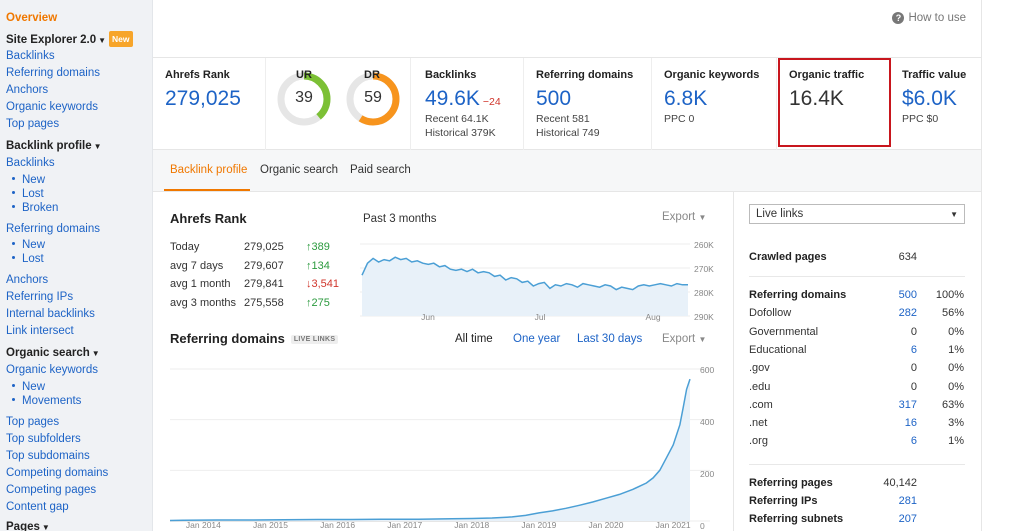  I want to click on rank-row-value: 279,025, so click(264, 247).